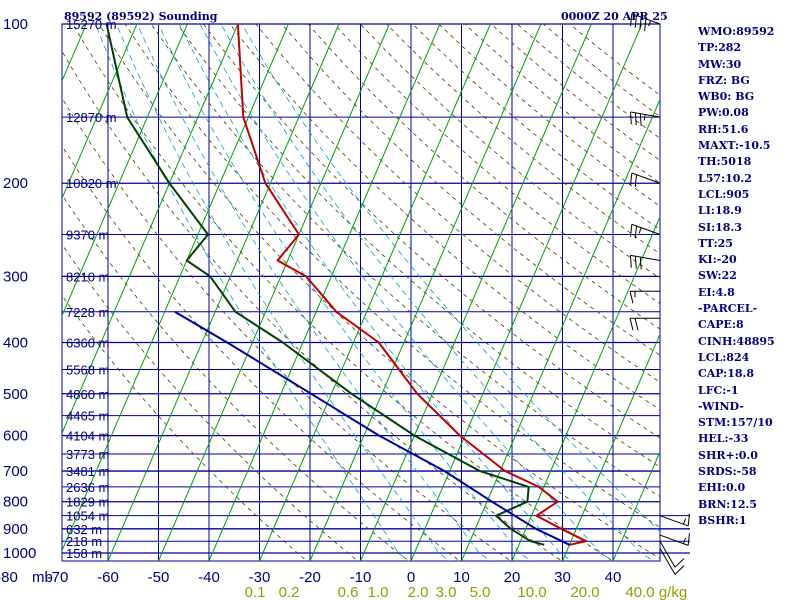 This screenshot has height=600, width=800. I want to click on temp-tick-label: 20, so click(512, 577).